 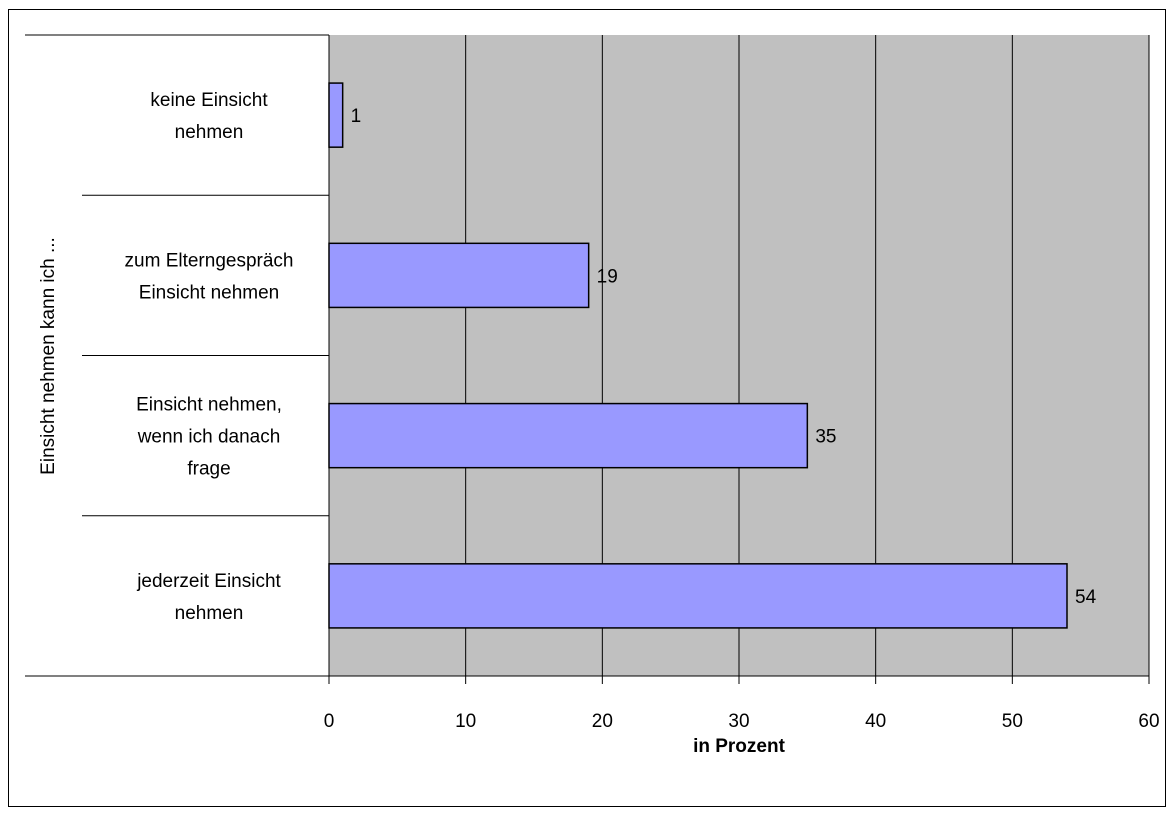 I want to click on data-label: 1, so click(x=356, y=116).